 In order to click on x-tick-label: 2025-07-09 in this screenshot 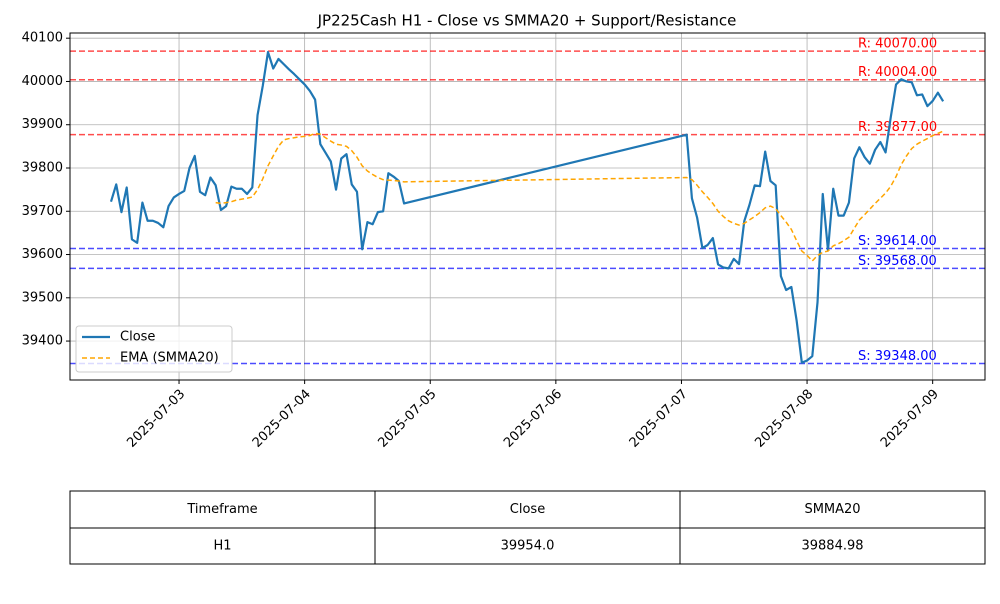, I will do `click(910, 419)`.